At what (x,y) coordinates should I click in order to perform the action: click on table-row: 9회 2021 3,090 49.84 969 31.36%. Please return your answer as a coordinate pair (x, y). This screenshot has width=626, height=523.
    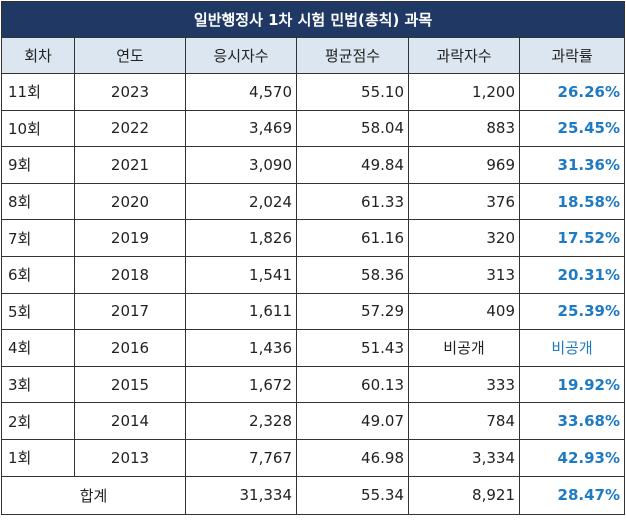
    Looking at the image, I should click on (313, 165).